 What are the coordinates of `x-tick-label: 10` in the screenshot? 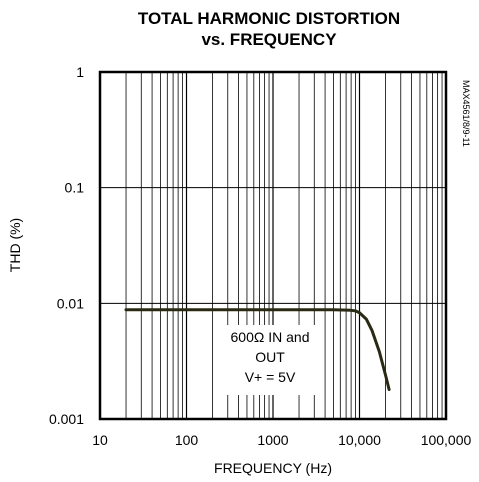 It's located at (100, 440).